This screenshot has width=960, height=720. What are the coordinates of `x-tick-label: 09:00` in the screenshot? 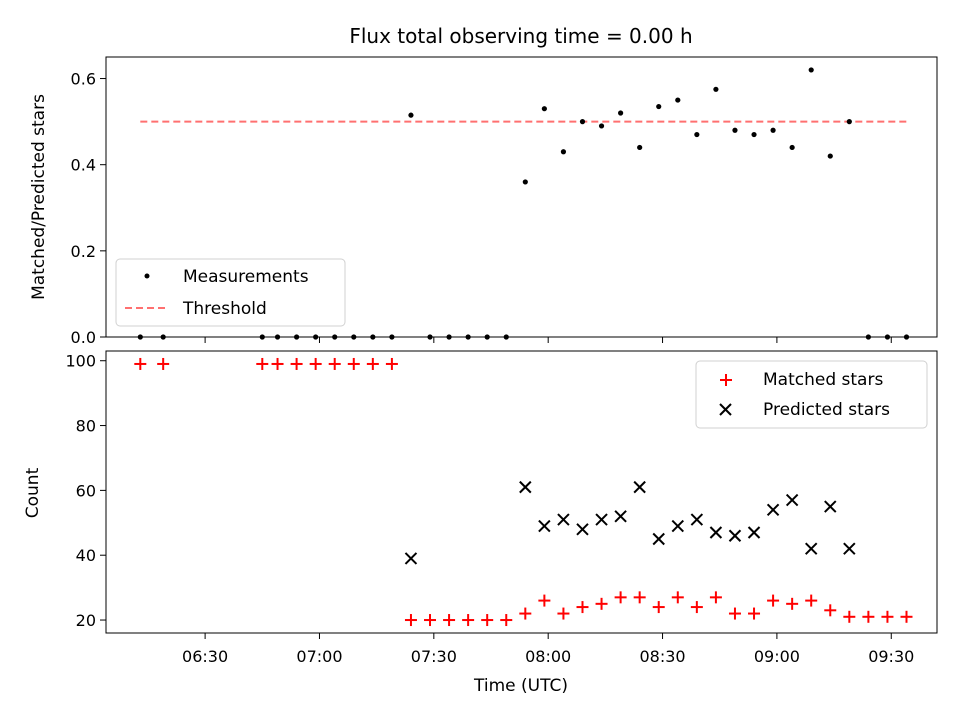 It's located at (777, 656).